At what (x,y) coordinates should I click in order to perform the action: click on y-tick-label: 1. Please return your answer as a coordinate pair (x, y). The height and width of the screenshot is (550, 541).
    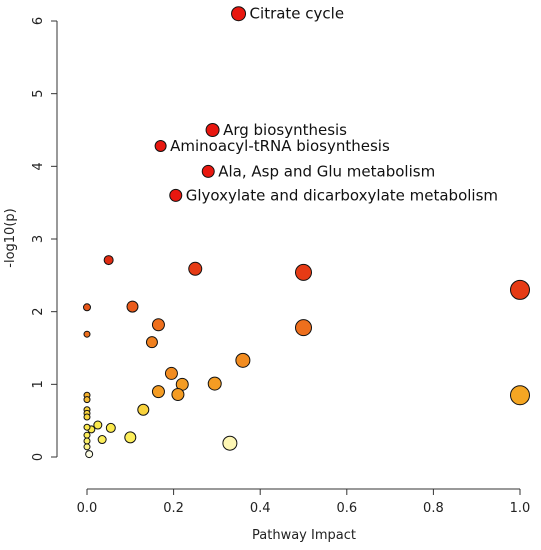
    Looking at the image, I should click on (38, 384).